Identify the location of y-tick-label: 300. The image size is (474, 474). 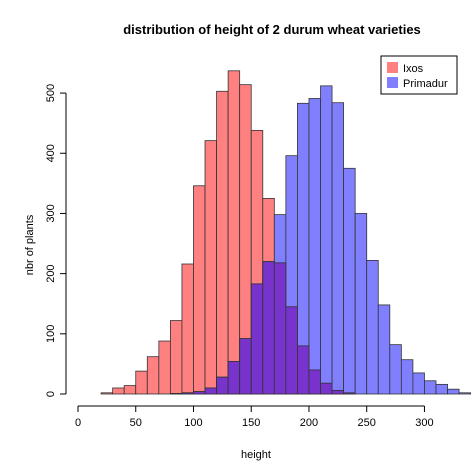
(51, 213).